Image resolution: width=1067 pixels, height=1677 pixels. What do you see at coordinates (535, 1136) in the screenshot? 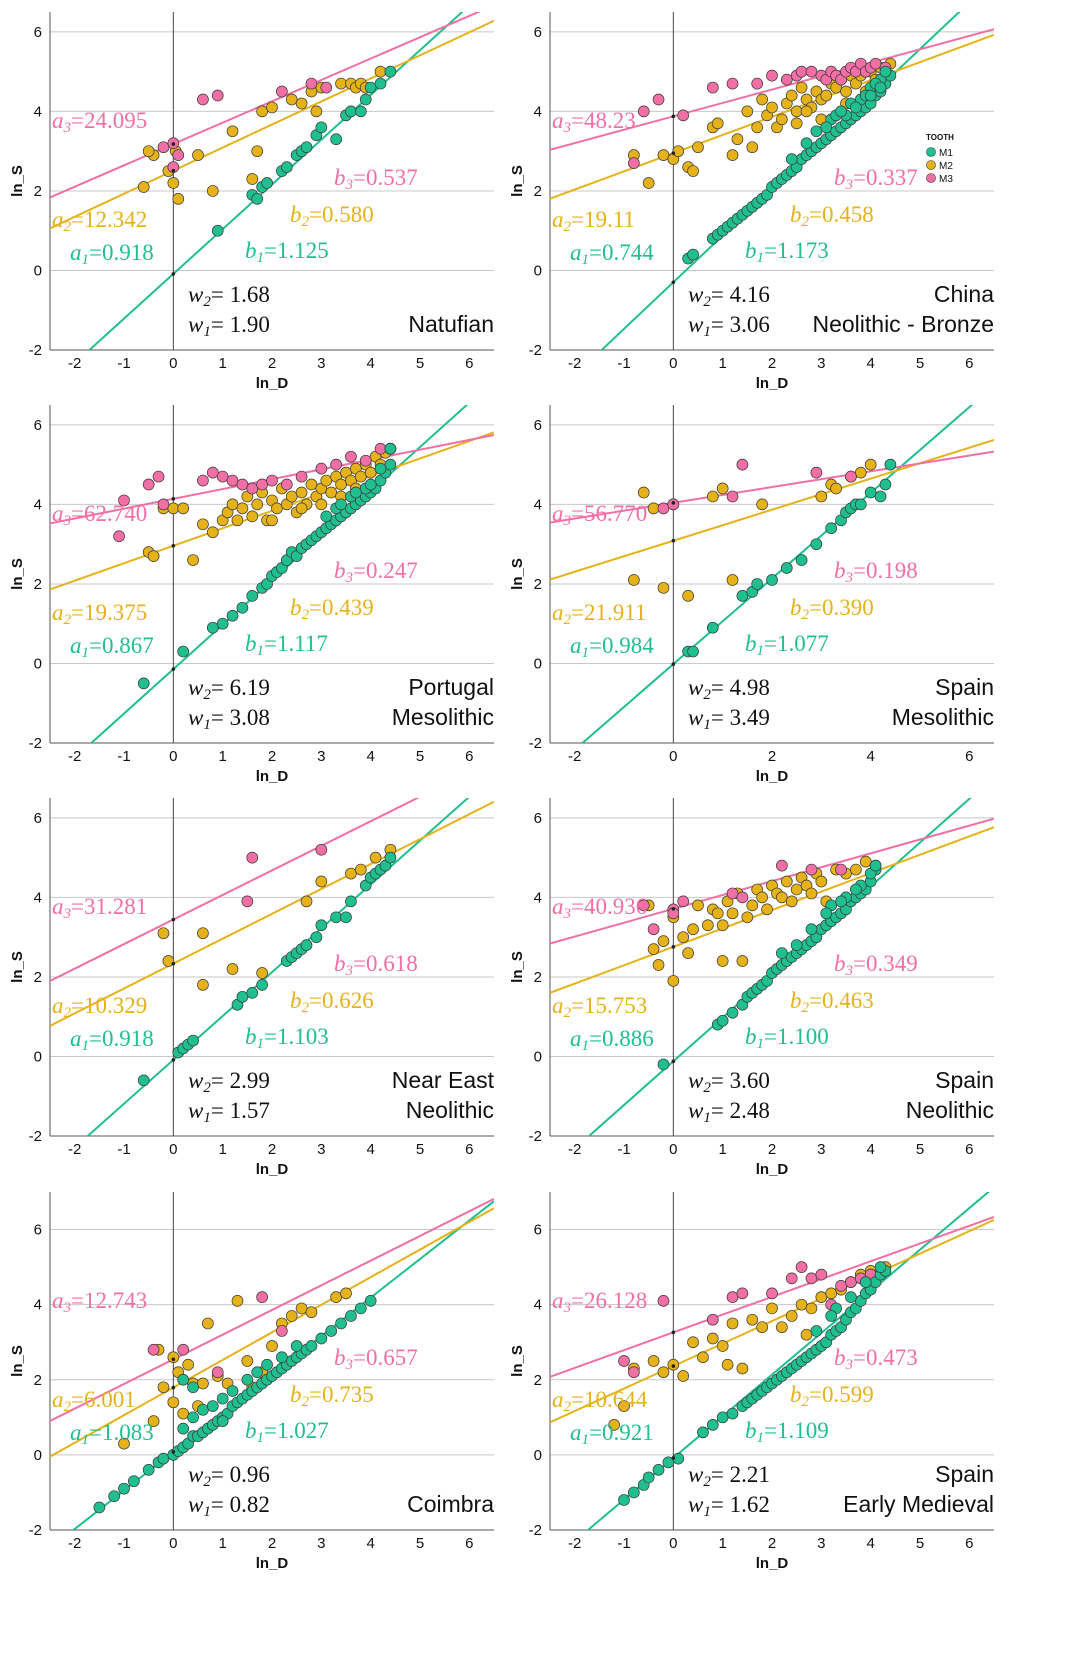
I see `y-tick-label: -2` at bounding box center [535, 1136].